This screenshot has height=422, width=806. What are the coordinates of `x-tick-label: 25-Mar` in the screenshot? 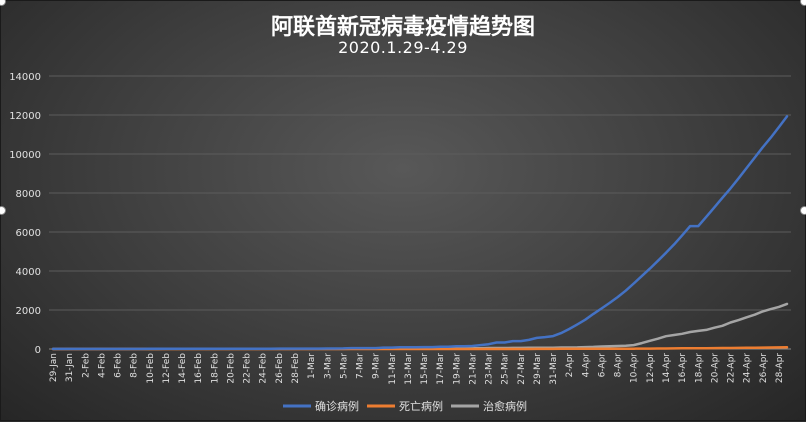 It's located at (506, 369).